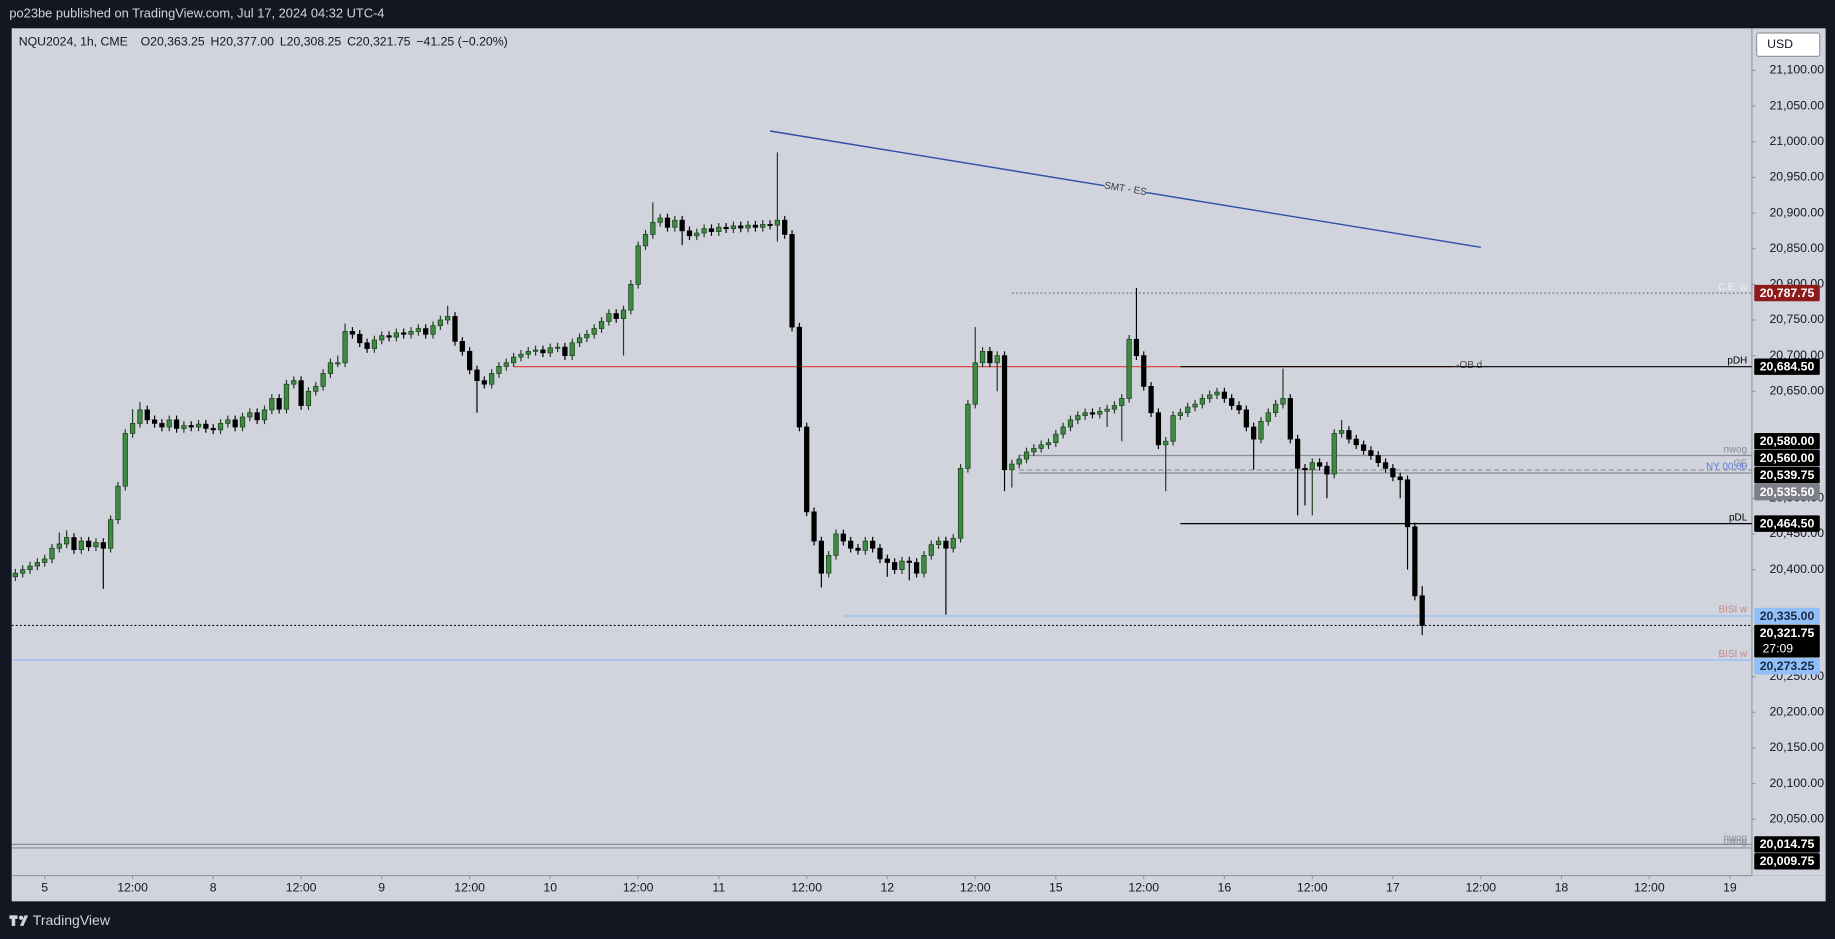  What do you see at coordinates (1735, 842) in the screenshot?
I see `level-label: nwog` at bounding box center [1735, 842].